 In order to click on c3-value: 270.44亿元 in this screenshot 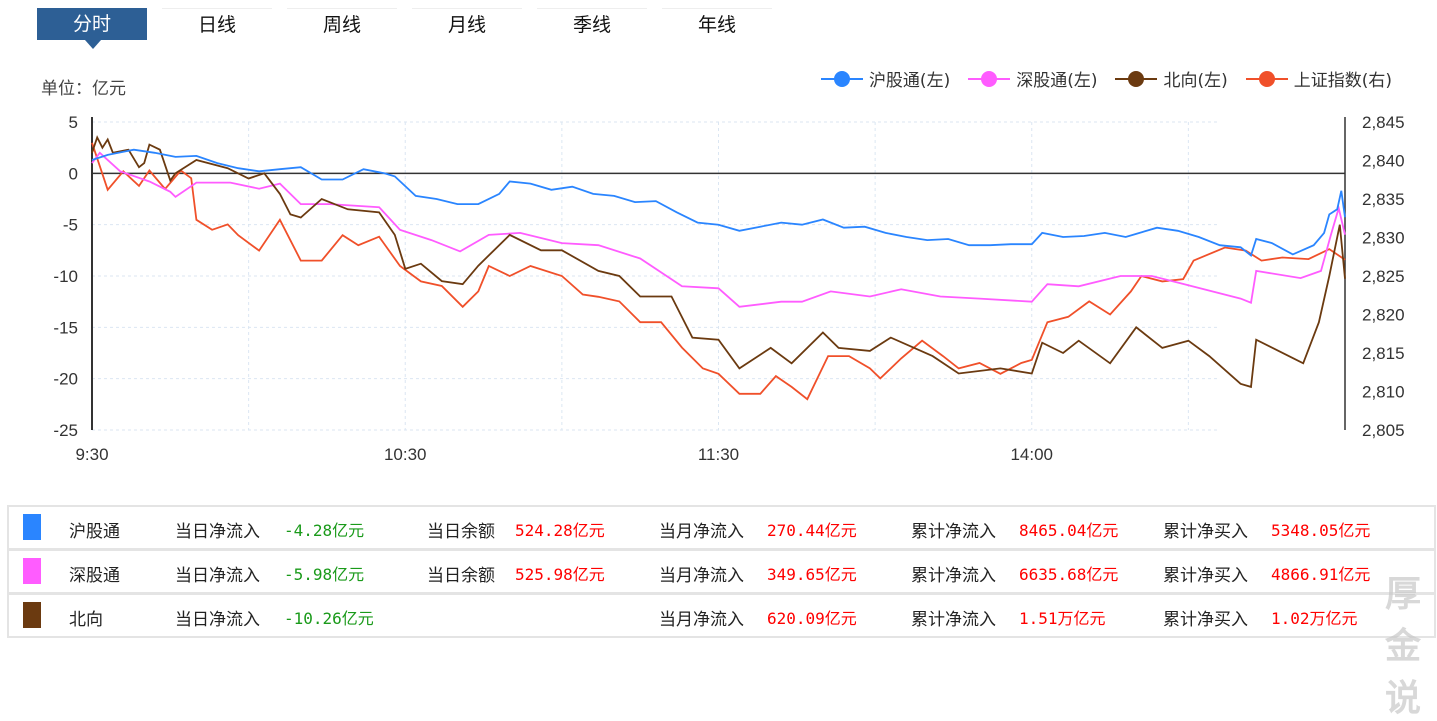, I will do `click(812, 530)`.